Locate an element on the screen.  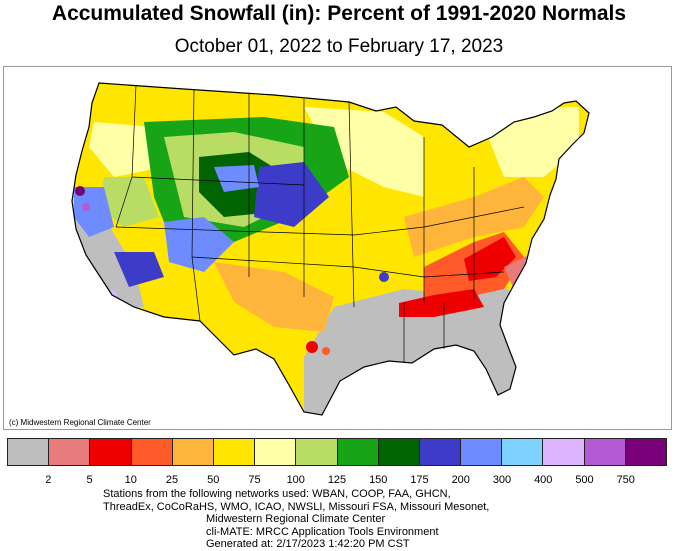
legend-tick-label: 125 is located at coordinates (337, 480).